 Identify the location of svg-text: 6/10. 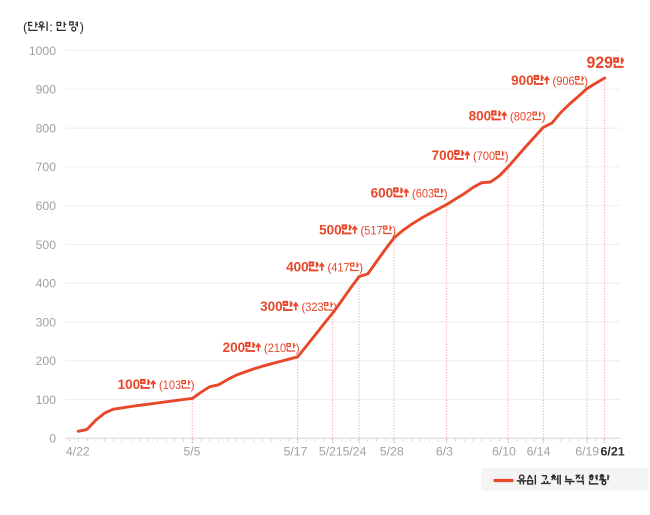
(504, 452).